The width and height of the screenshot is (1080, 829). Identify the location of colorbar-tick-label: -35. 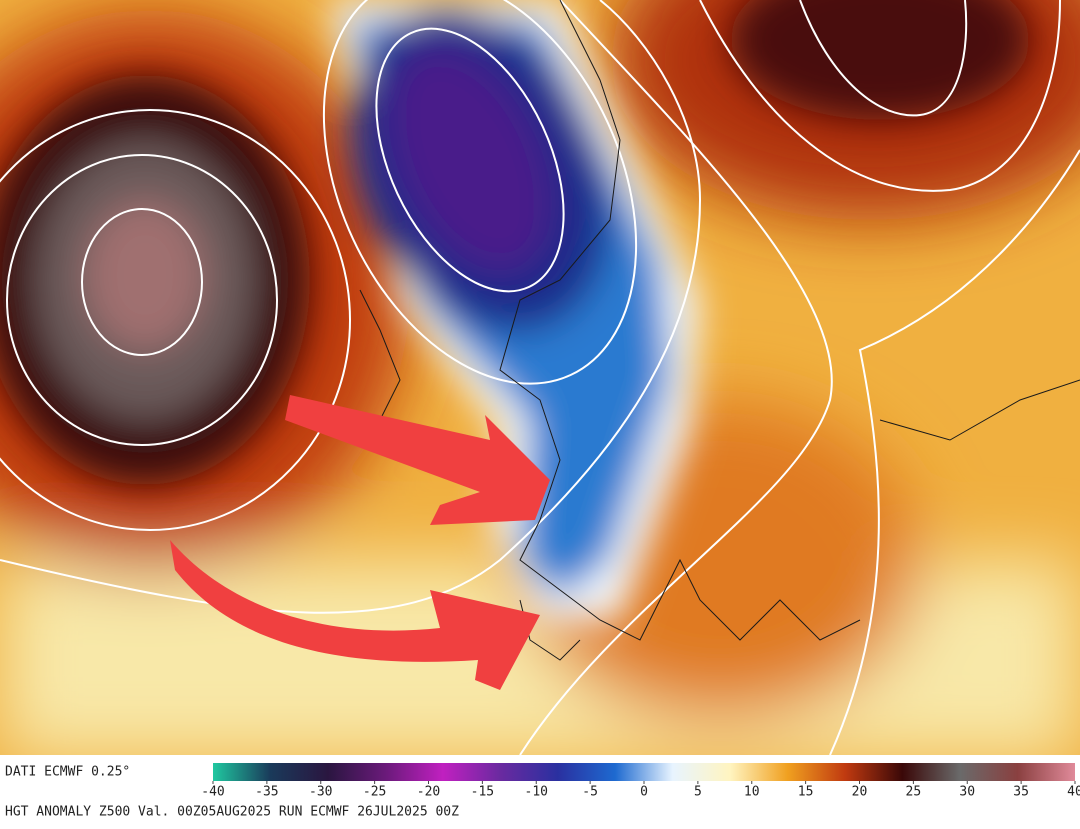
(266, 792).